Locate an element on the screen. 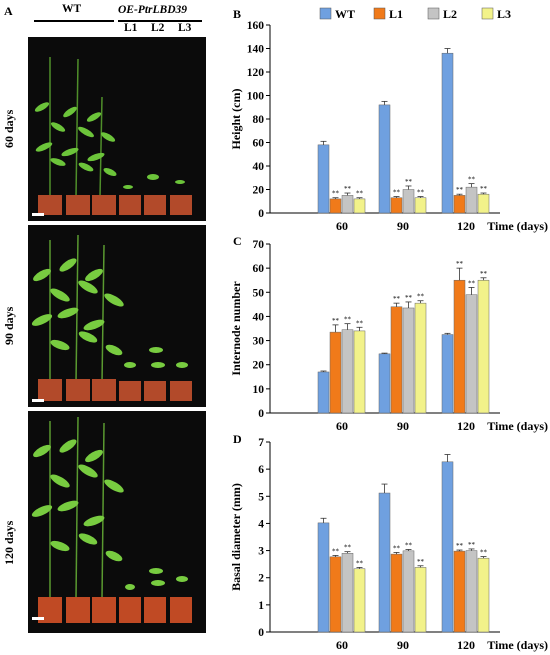 This screenshot has height=655, width=550. y-tick-label: 100 is located at coordinates (256, 97).